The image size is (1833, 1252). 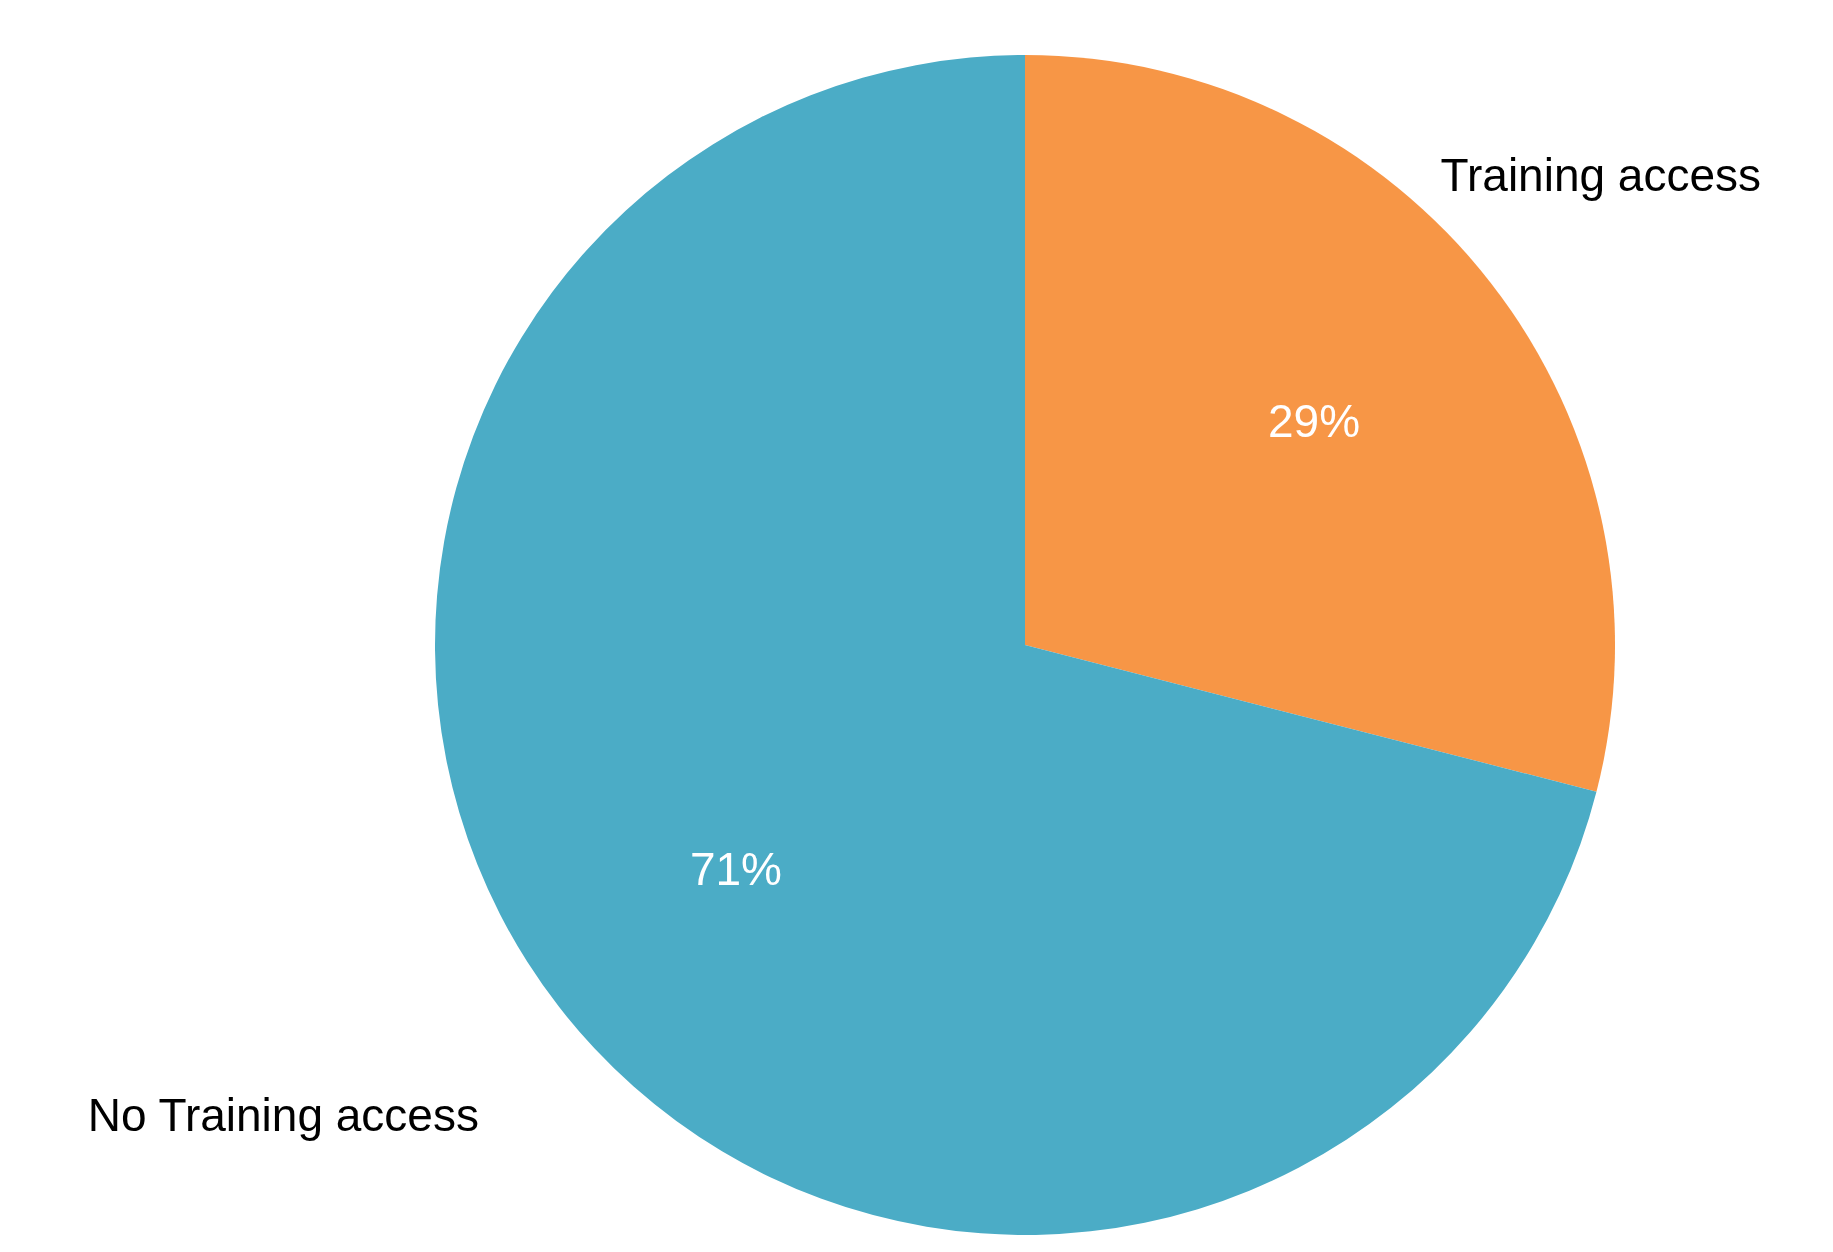 What do you see at coordinates (1601, 174) in the screenshot?
I see `slice-label: Training access` at bounding box center [1601, 174].